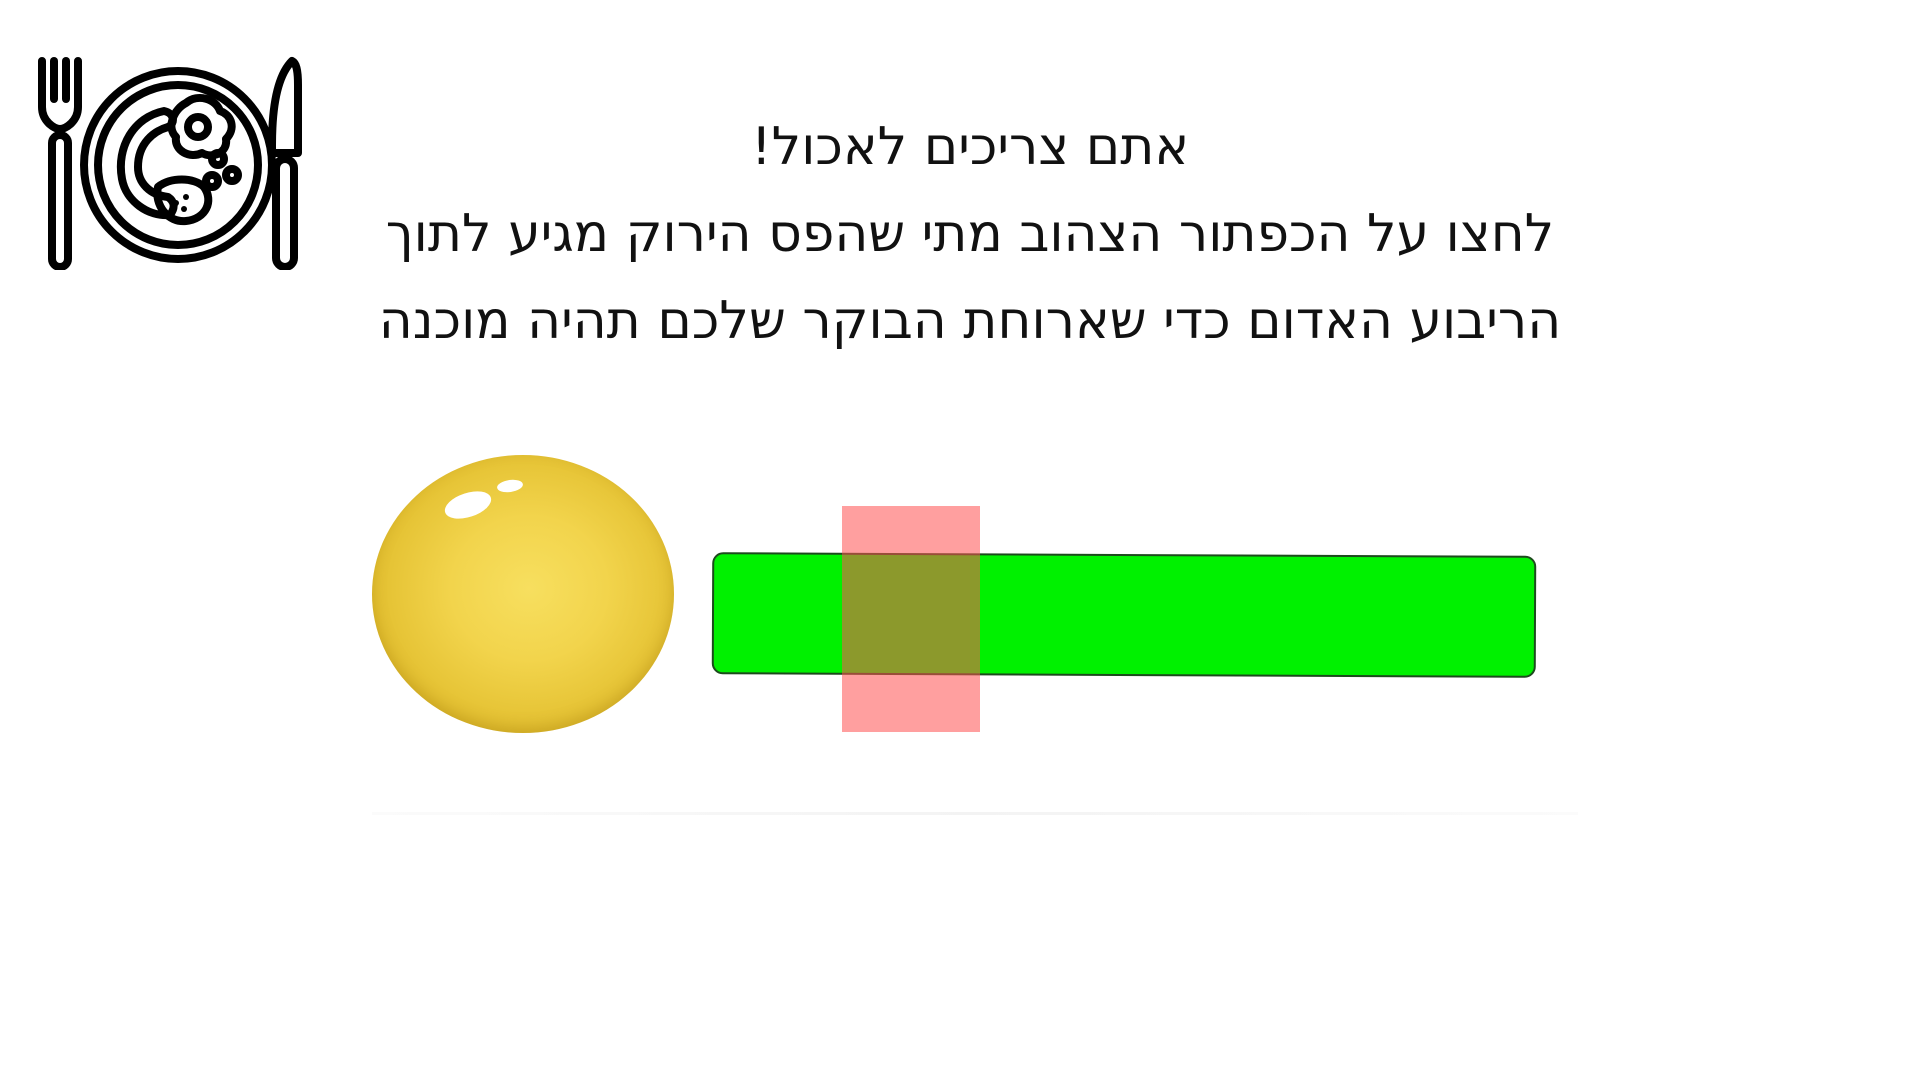 The width and height of the screenshot is (1920, 1080). Describe the element at coordinates (178, 165) in the screenshot. I see `plate-icon` at that location.